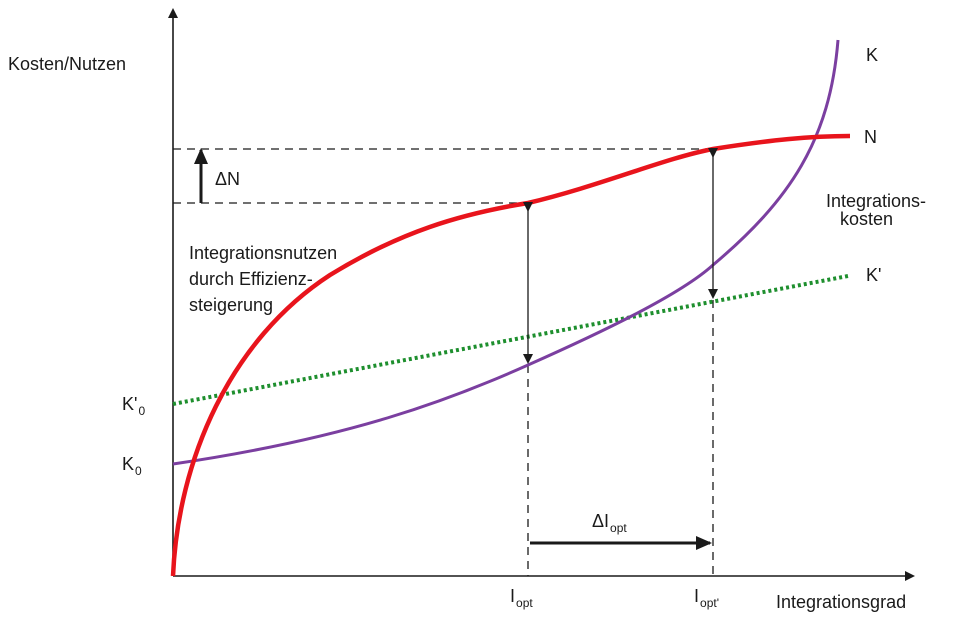  I want to click on integrationsnutzen-line-2: durch Effizienz-, so click(251, 279).